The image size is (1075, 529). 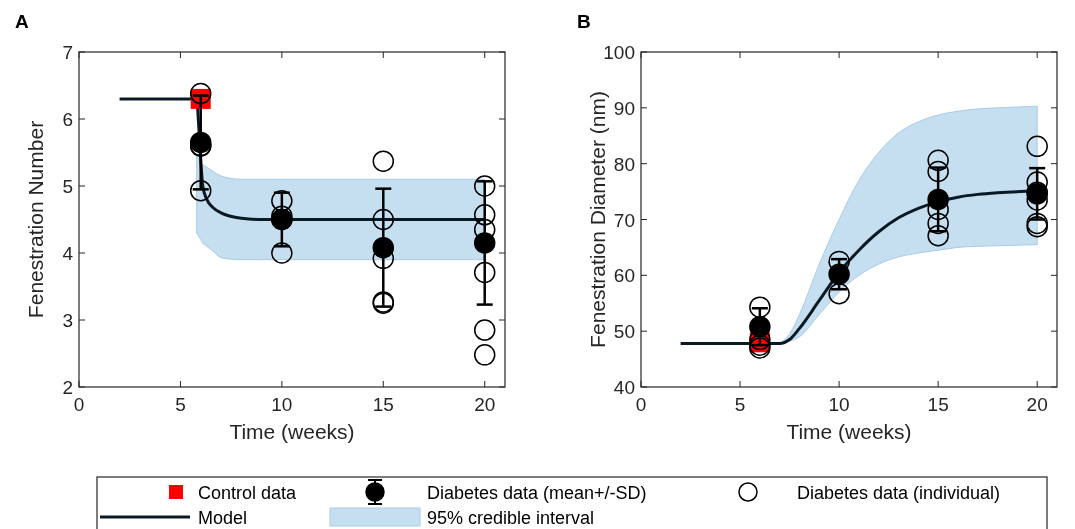 What do you see at coordinates (624, 108) in the screenshot?
I see `y-tick-label: 90` at bounding box center [624, 108].